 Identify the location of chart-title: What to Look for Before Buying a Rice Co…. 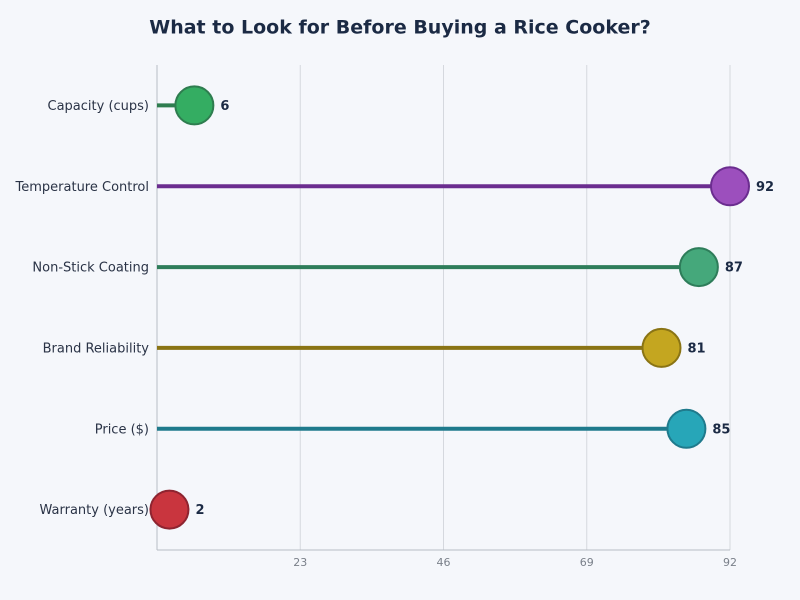
(400, 28).